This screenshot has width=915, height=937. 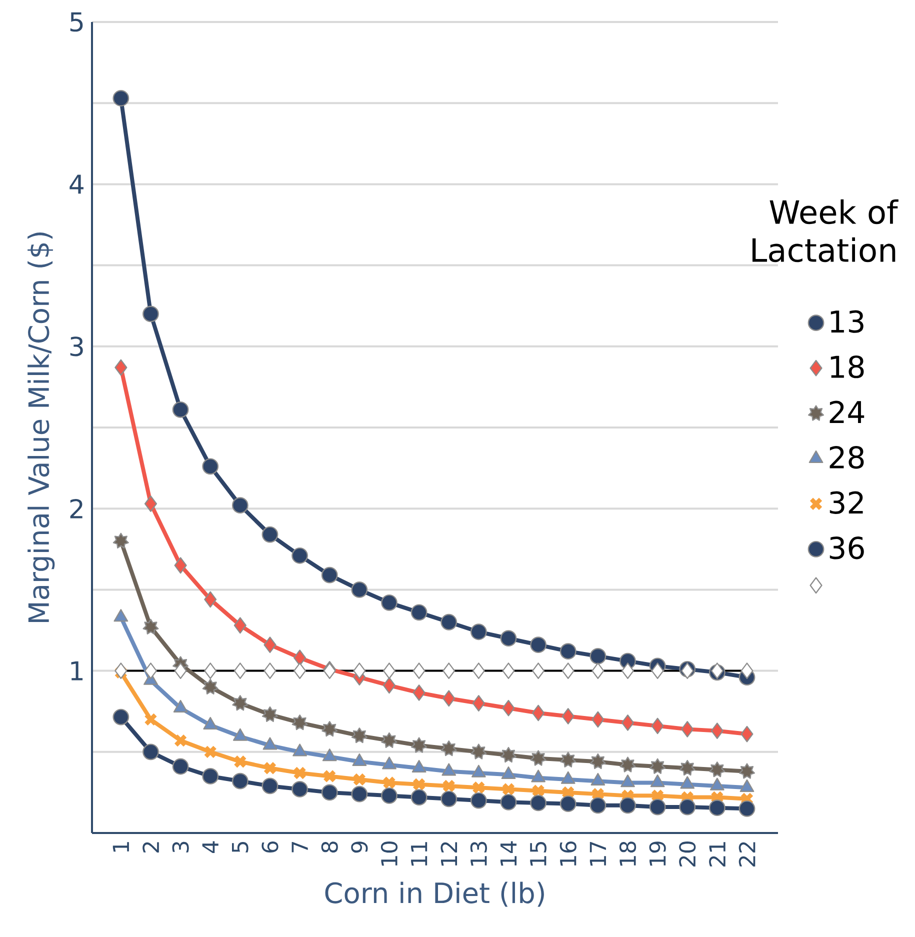 What do you see at coordinates (598, 854) in the screenshot?
I see `x-tick-label: 17` at bounding box center [598, 854].